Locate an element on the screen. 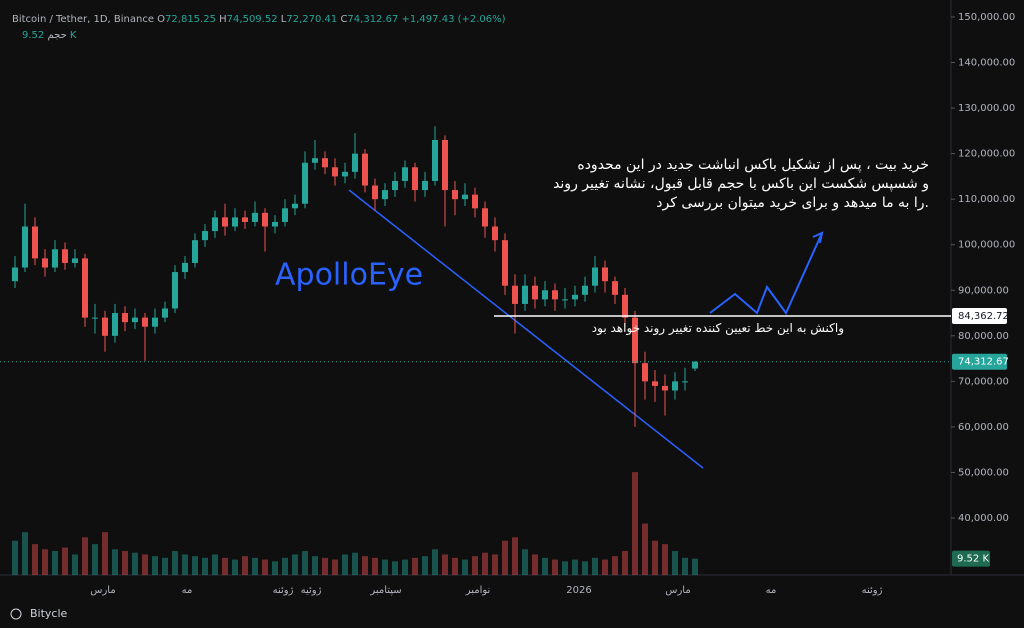  price-tag is located at coordinates (979, 361).